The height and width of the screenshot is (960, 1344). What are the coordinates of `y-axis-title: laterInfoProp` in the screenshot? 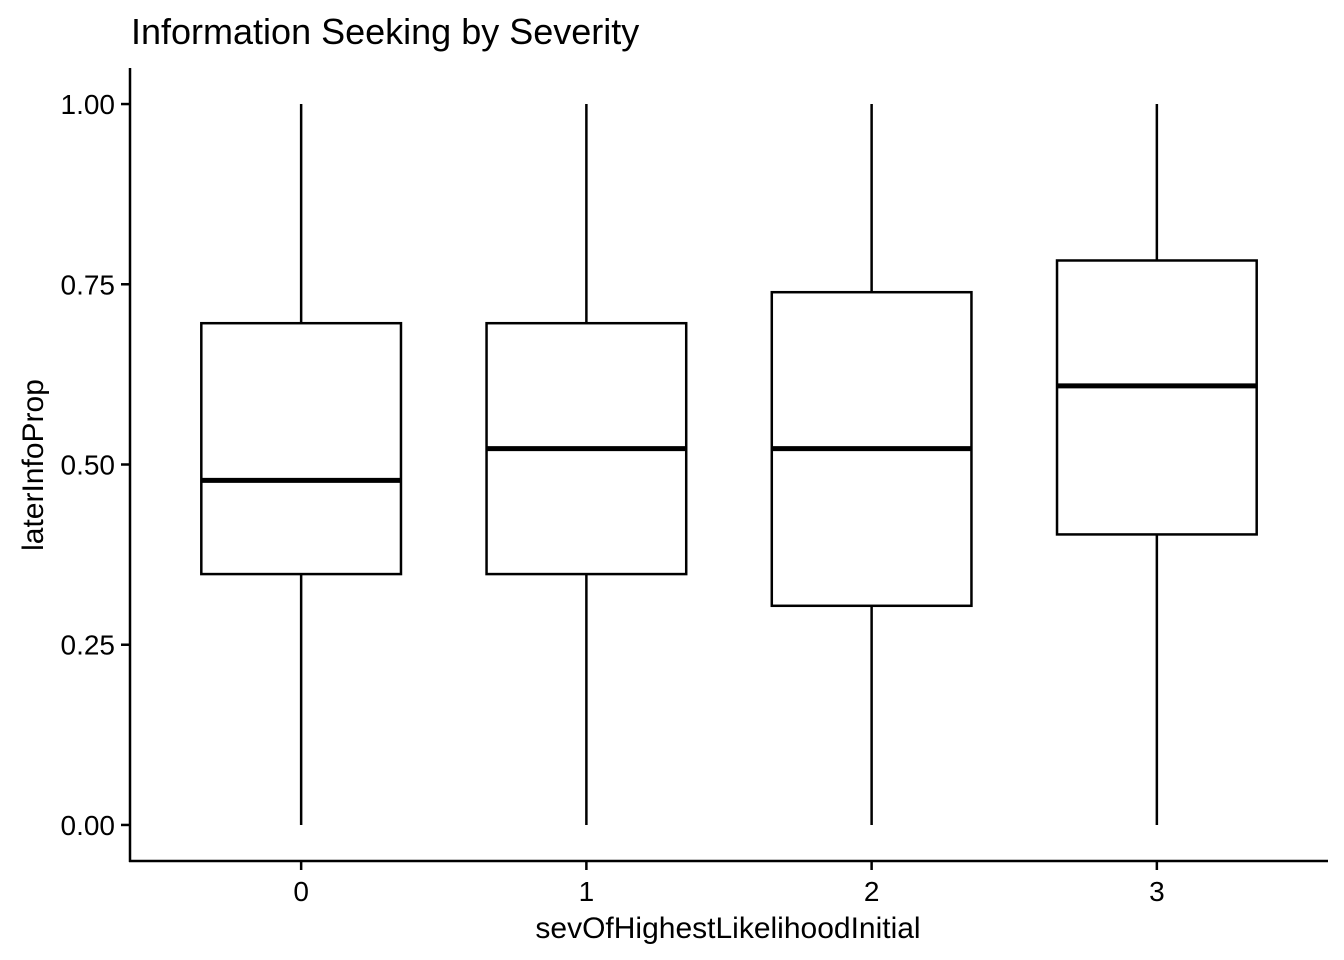 It's located at (33, 465).